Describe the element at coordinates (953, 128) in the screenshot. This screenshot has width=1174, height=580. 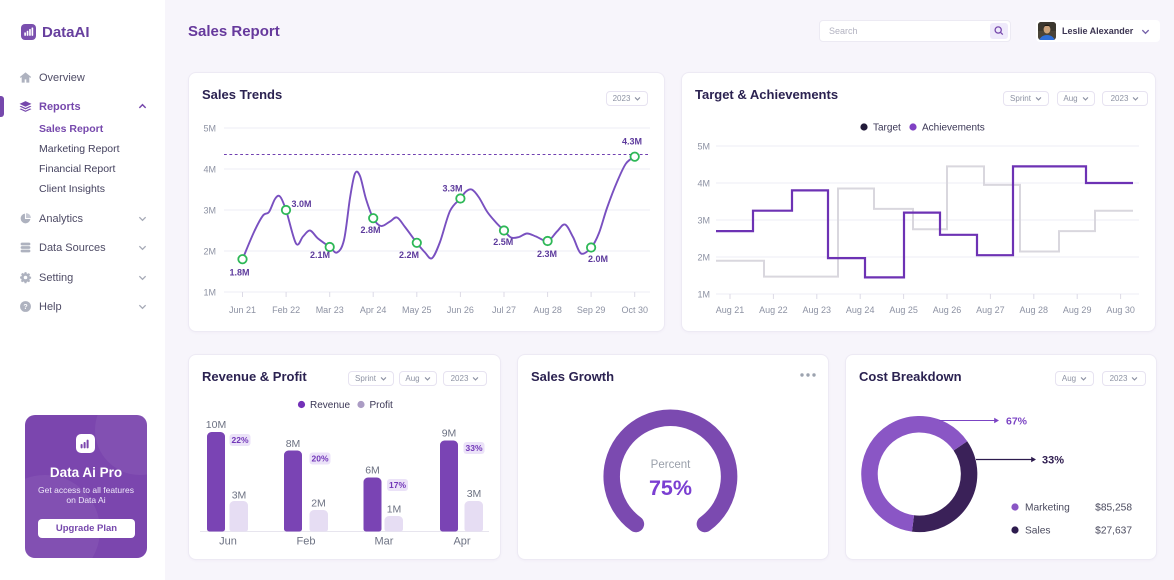
I see `svg-text: Achievements` at that location.